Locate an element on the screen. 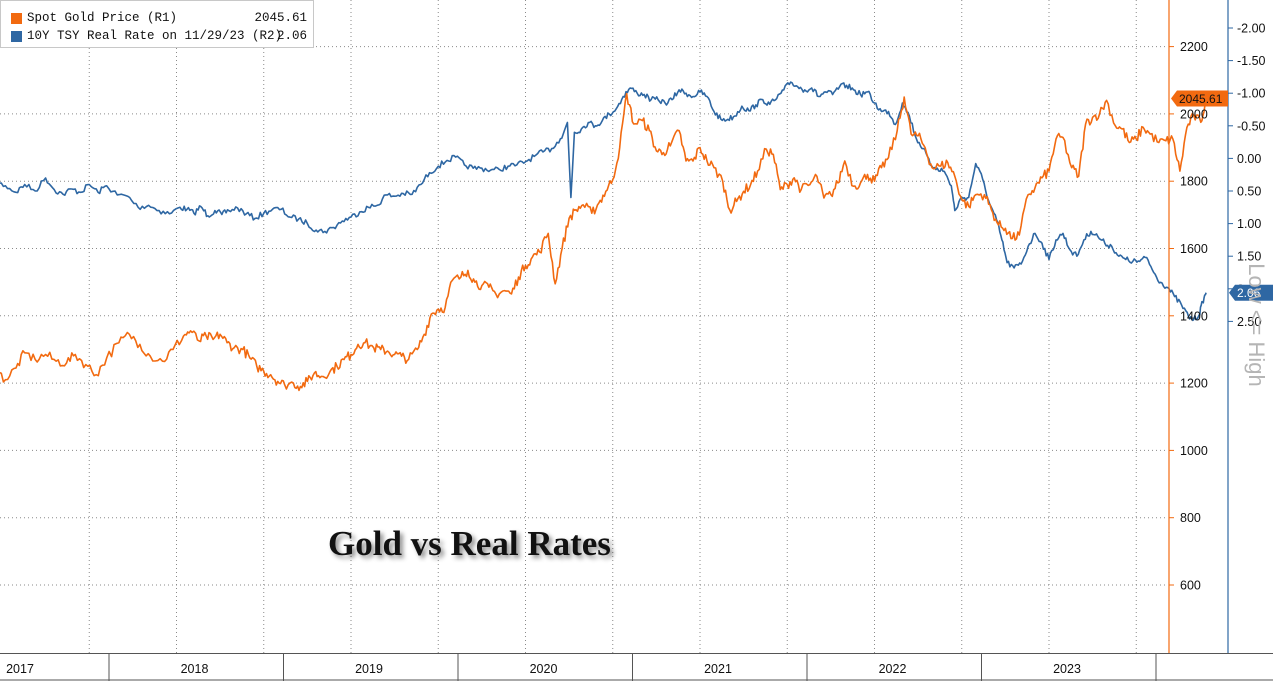 The height and width of the screenshot is (686, 1273). last-value-label-gold: 2045.61 is located at coordinates (1201, 99).